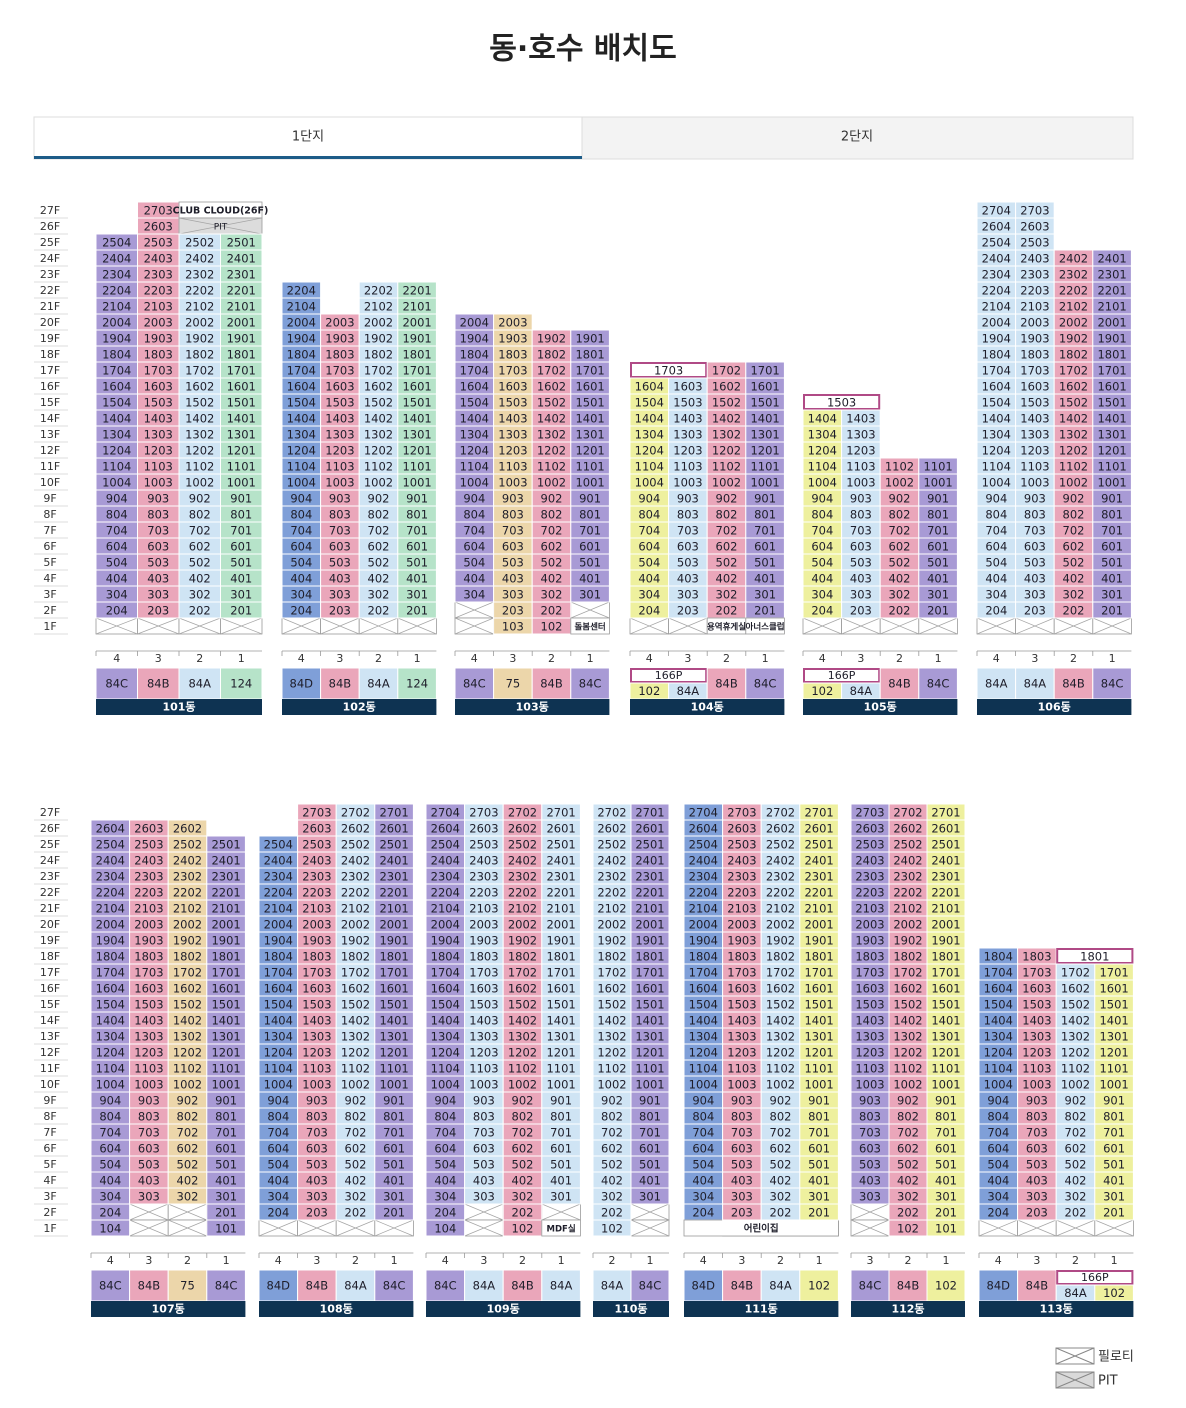 This screenshot has width=1186, height=1408. What do you see at coordinates (393, 925) in the screenshot?
I see `unit-number: 2001` at bounding box center [393, 925].